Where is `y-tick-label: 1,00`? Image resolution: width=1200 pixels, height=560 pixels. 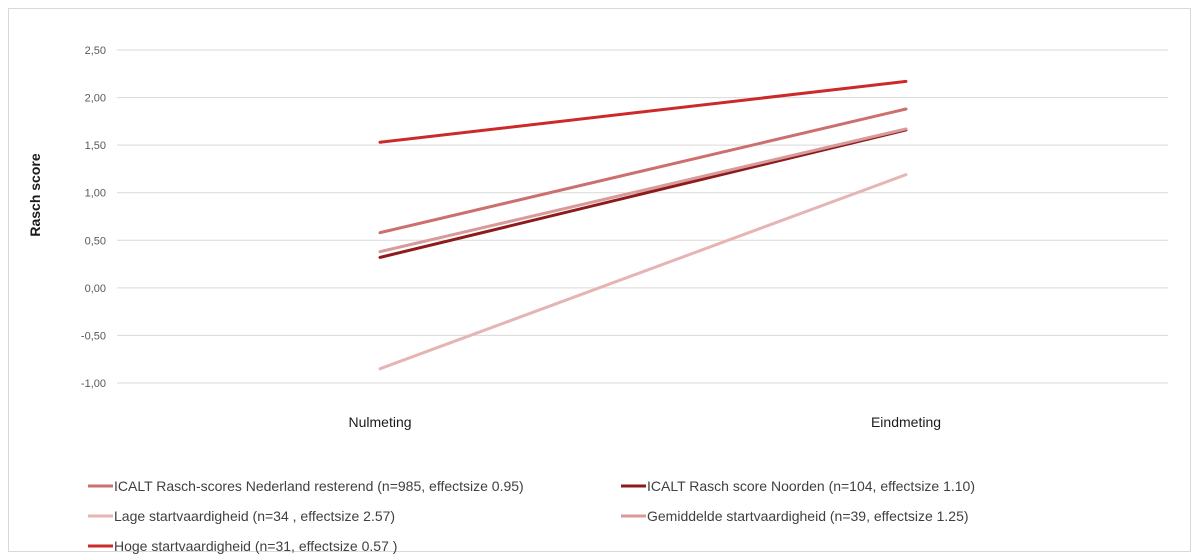
y-tick-label: 1,00 is located at coordinates (95, 194).